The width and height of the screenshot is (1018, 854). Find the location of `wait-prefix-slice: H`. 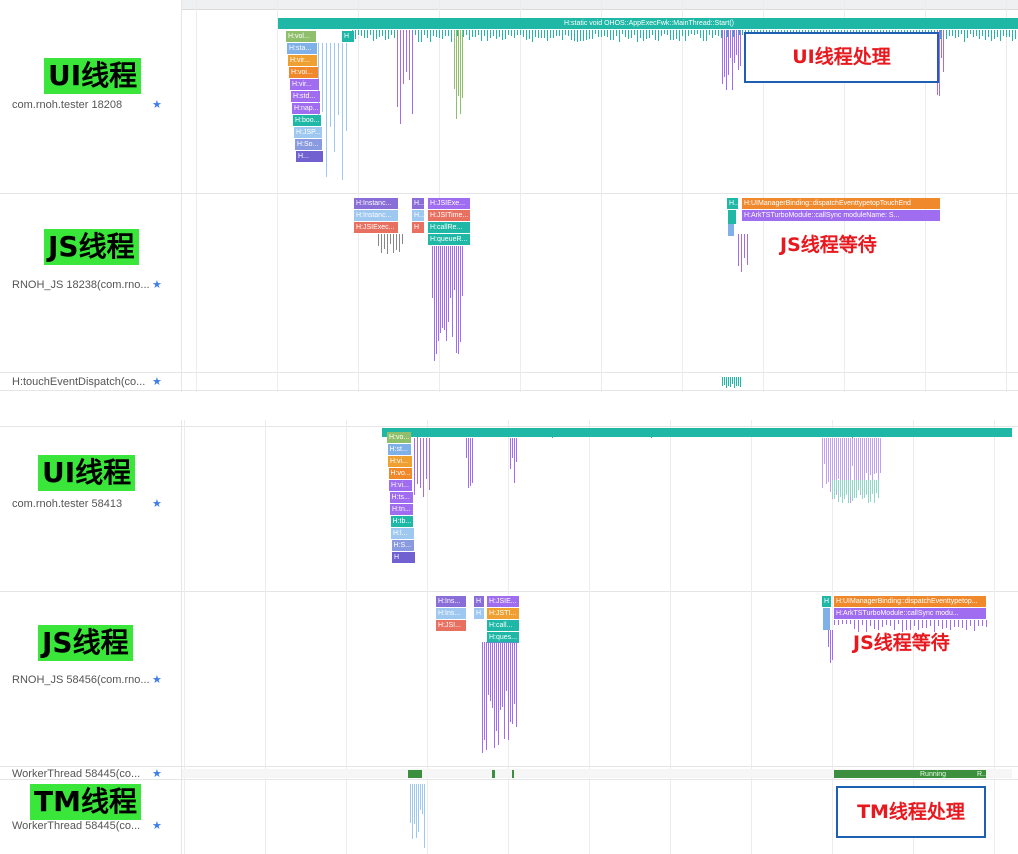

wait-prefix-slice: H is located at coordinates (826, 601).